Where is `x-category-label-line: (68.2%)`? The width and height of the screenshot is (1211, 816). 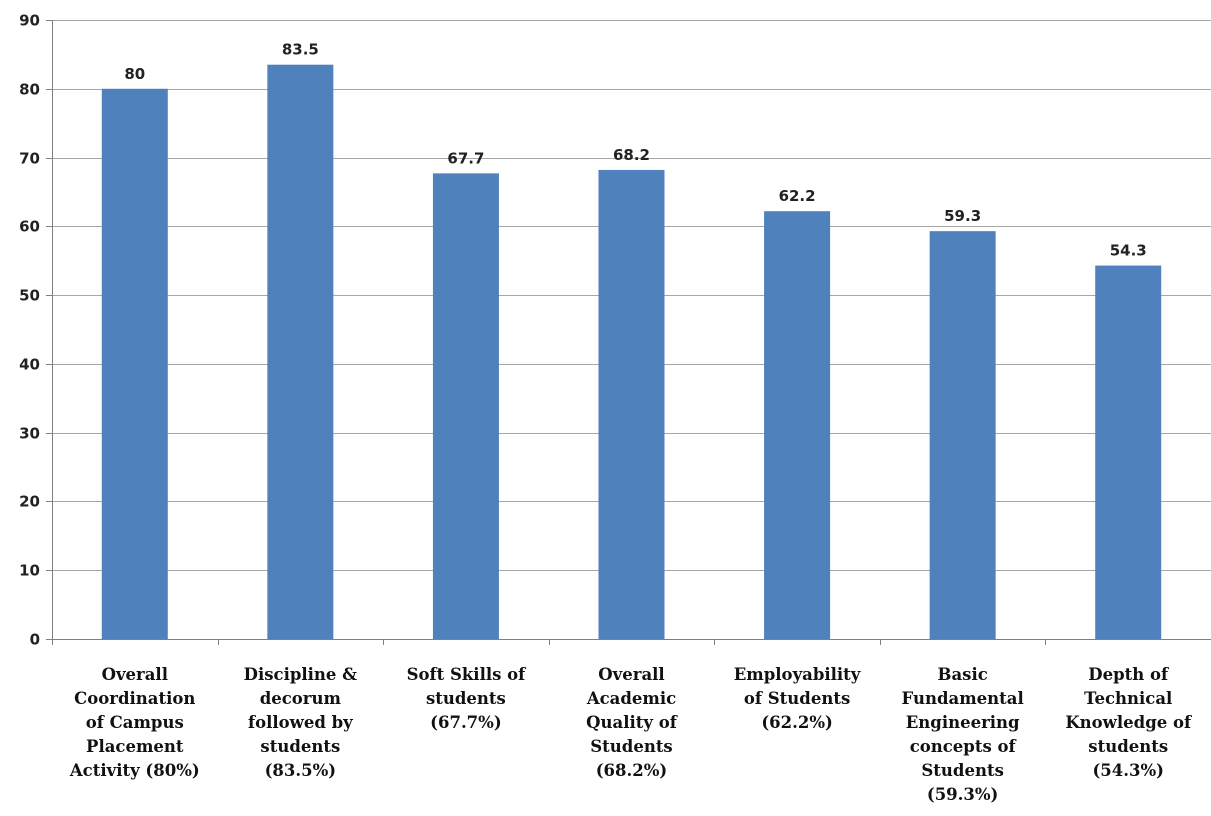 x-category-label-line: (68.2%) is located at coordinates (631, 770).